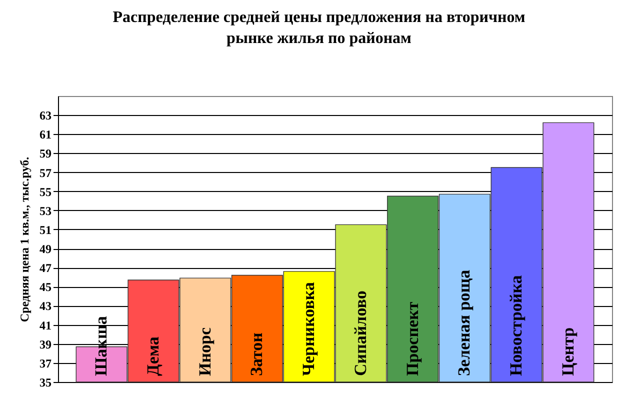 Image resolution: width=624 pixels, height=402 pixels. Describe the element at coordinates (204, 351) in the screenshot. I see `x-tick-label: Инорс` at that location.